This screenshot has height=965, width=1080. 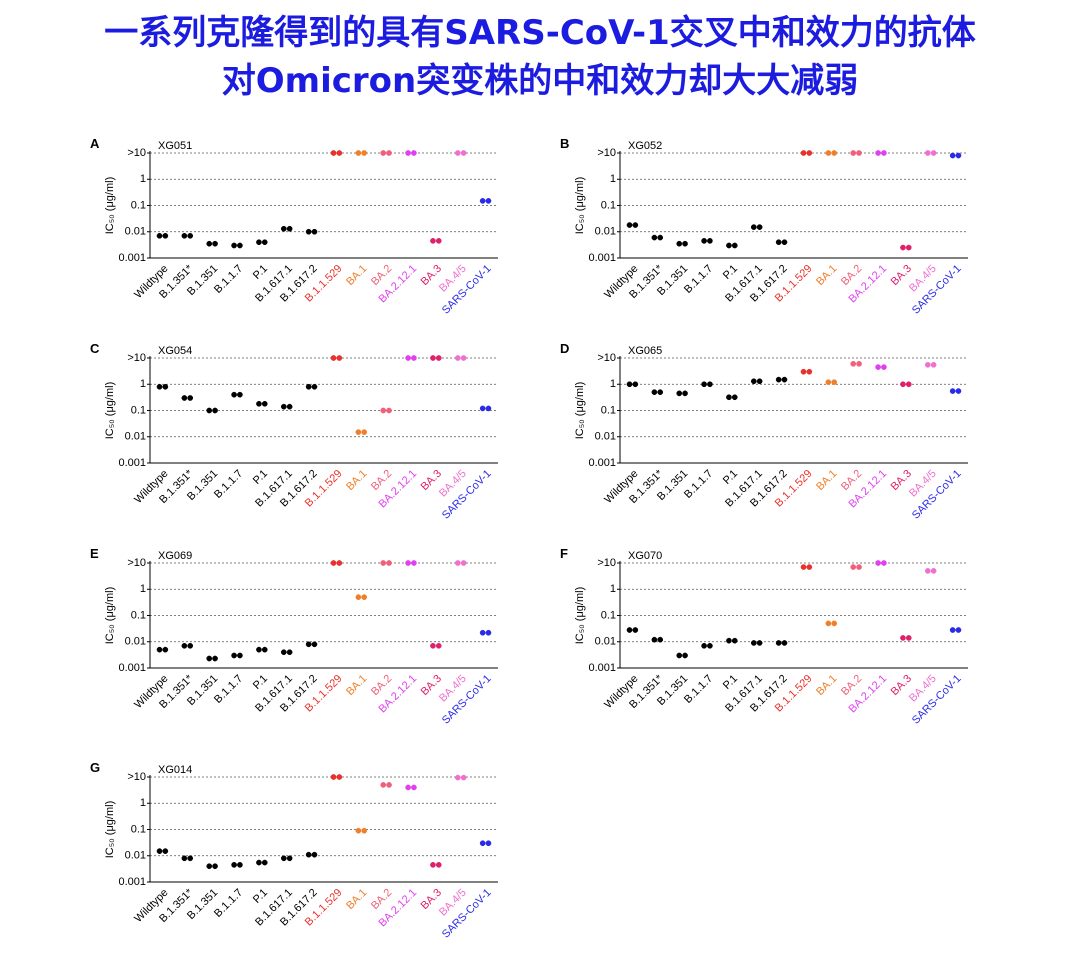 I want to click on panel-name: XG069, so click(x=175, y=556).